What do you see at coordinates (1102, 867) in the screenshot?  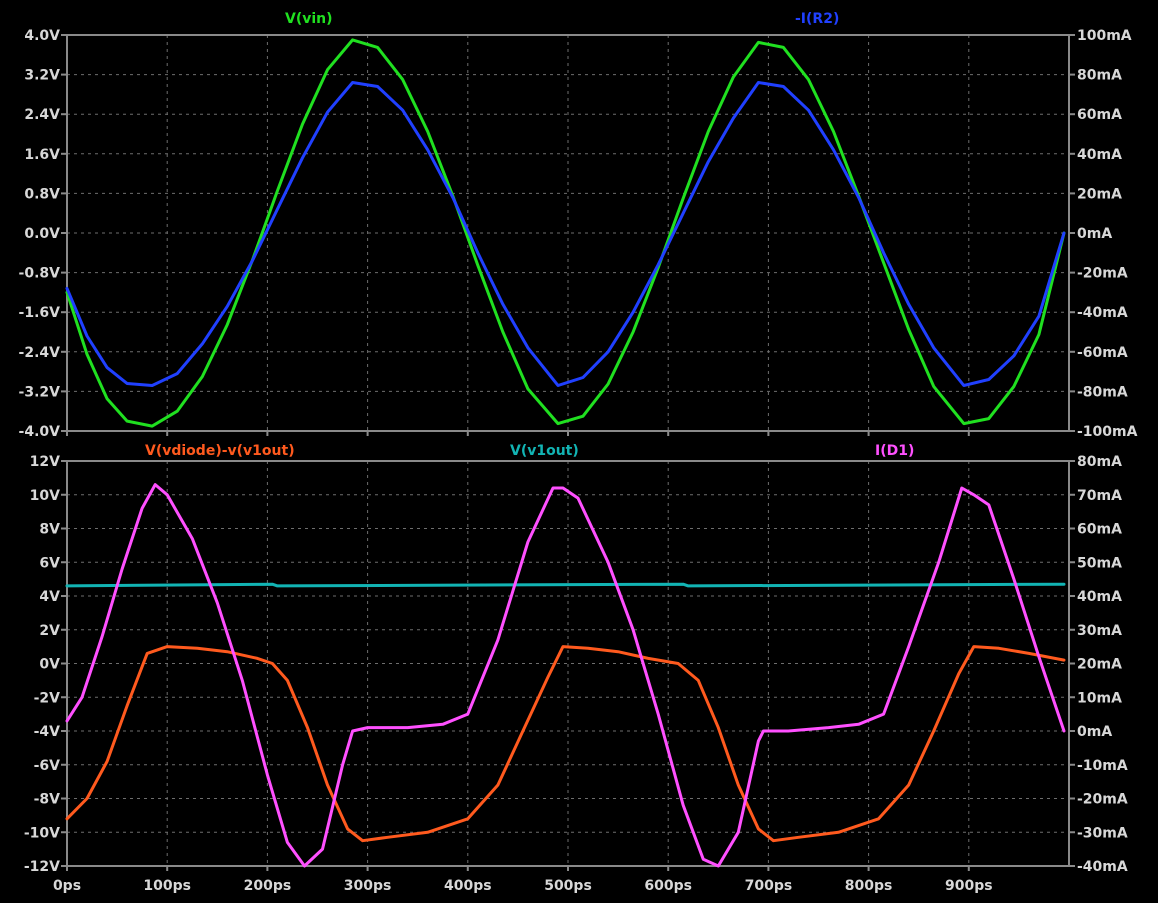 I see `lower-right-tick-label: -40mA` at bounding box center [1102, 867].